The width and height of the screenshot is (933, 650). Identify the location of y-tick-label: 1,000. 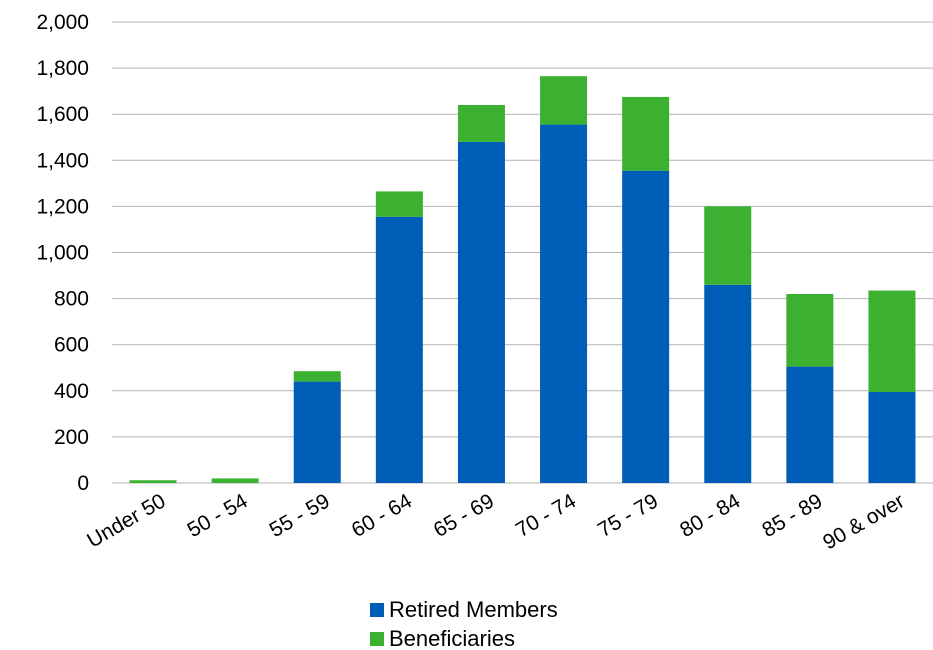
(62, 253).